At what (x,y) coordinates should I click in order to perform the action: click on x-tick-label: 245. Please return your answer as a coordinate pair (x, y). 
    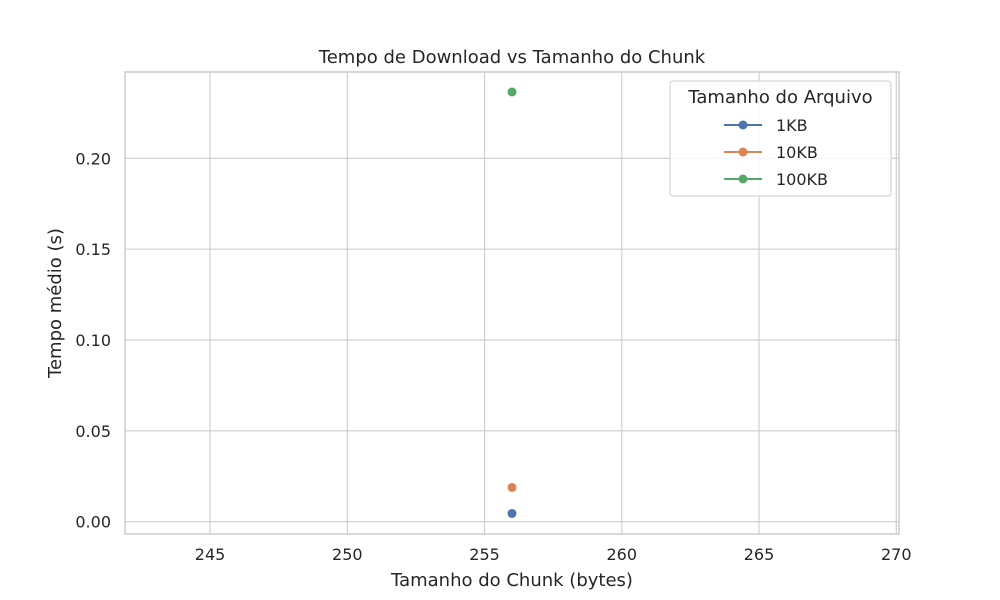
    Looking at the image, I should click on (210, 554).